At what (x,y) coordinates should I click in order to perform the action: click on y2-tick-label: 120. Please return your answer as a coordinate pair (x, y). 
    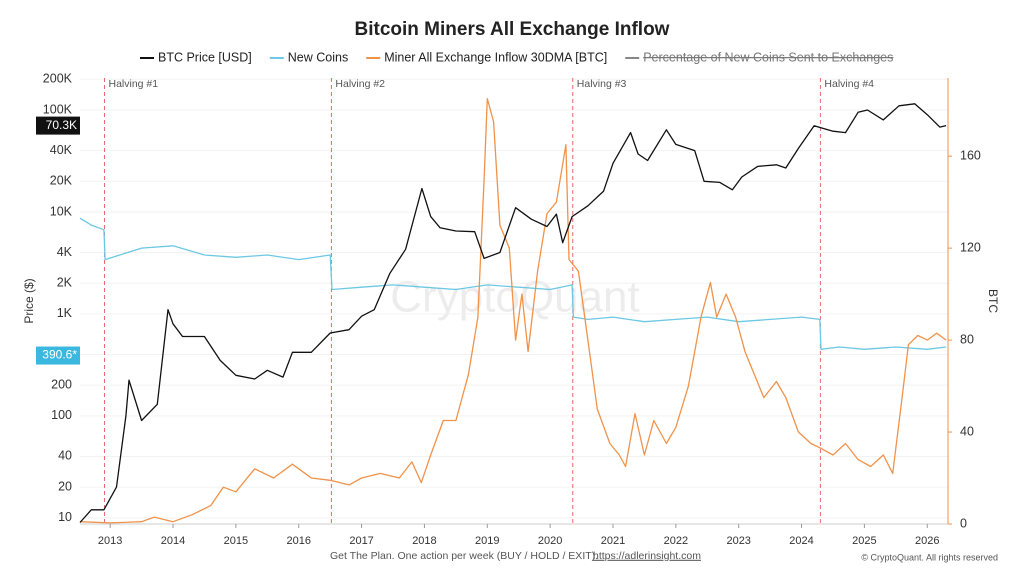
    Looking at the image, I should click on (970, 247).